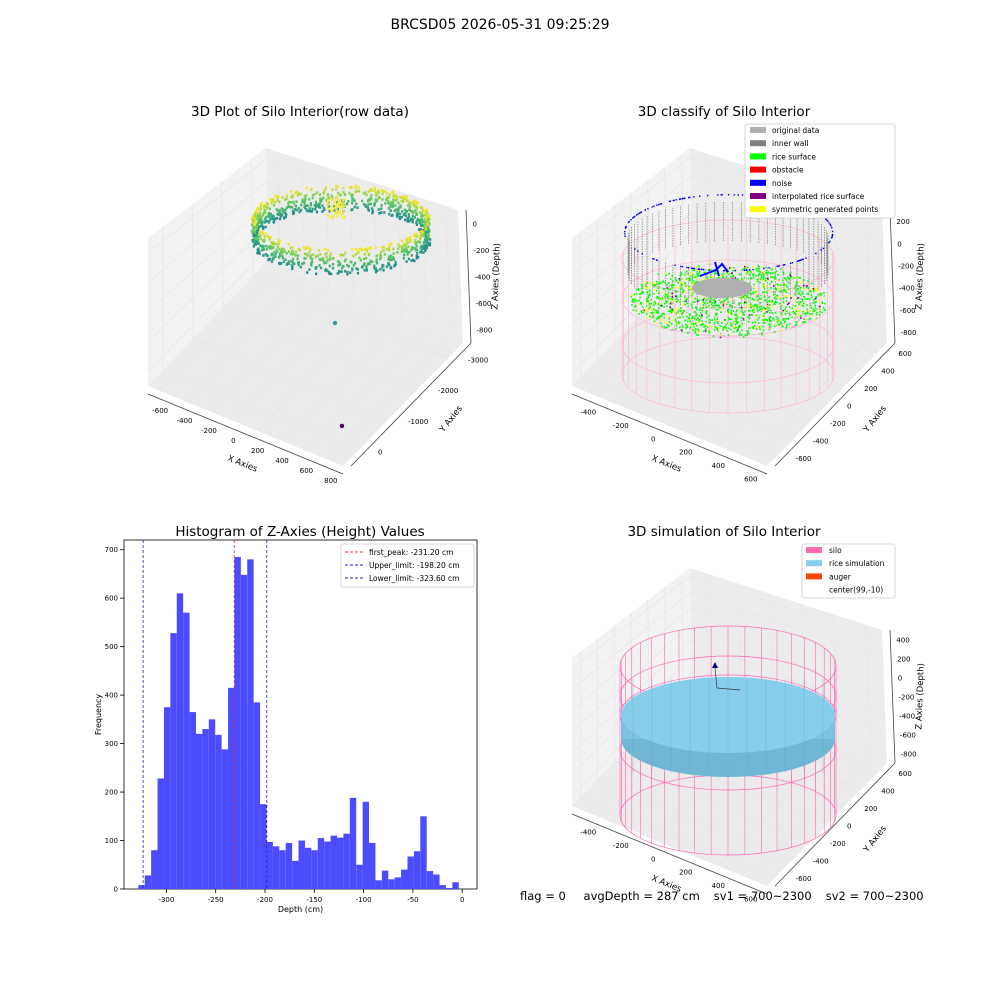 The height and width of the screenshot is (1000, 1000). Describe the element at coordinates (794, 156) in the screenshot. I see `legend-label: rice surface` at that location.